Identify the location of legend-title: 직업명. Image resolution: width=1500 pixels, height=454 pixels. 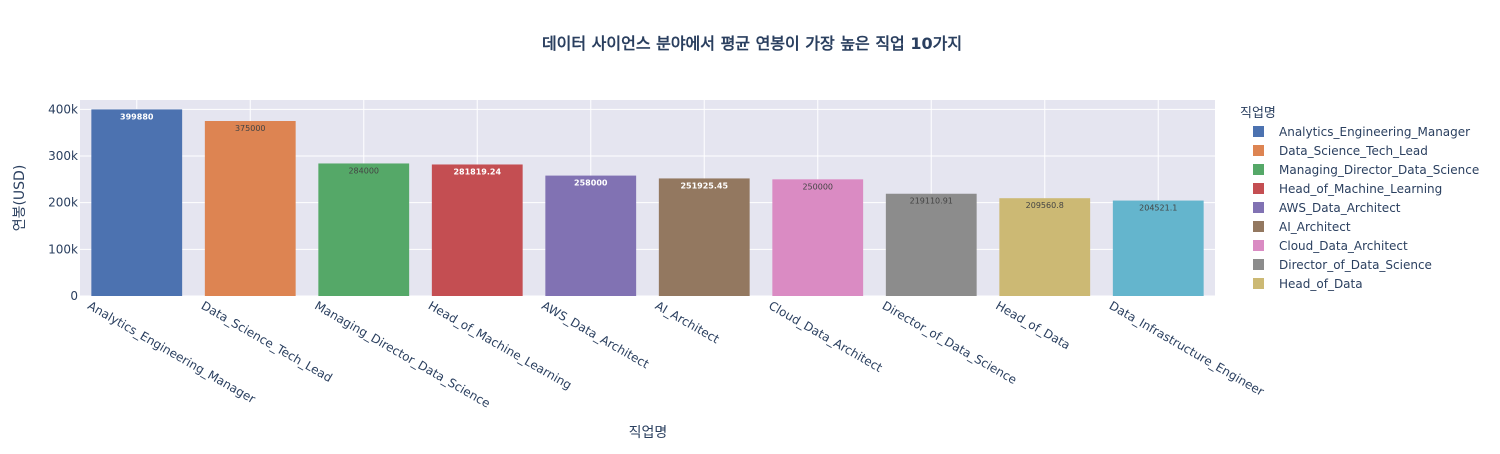
(1258, 113).